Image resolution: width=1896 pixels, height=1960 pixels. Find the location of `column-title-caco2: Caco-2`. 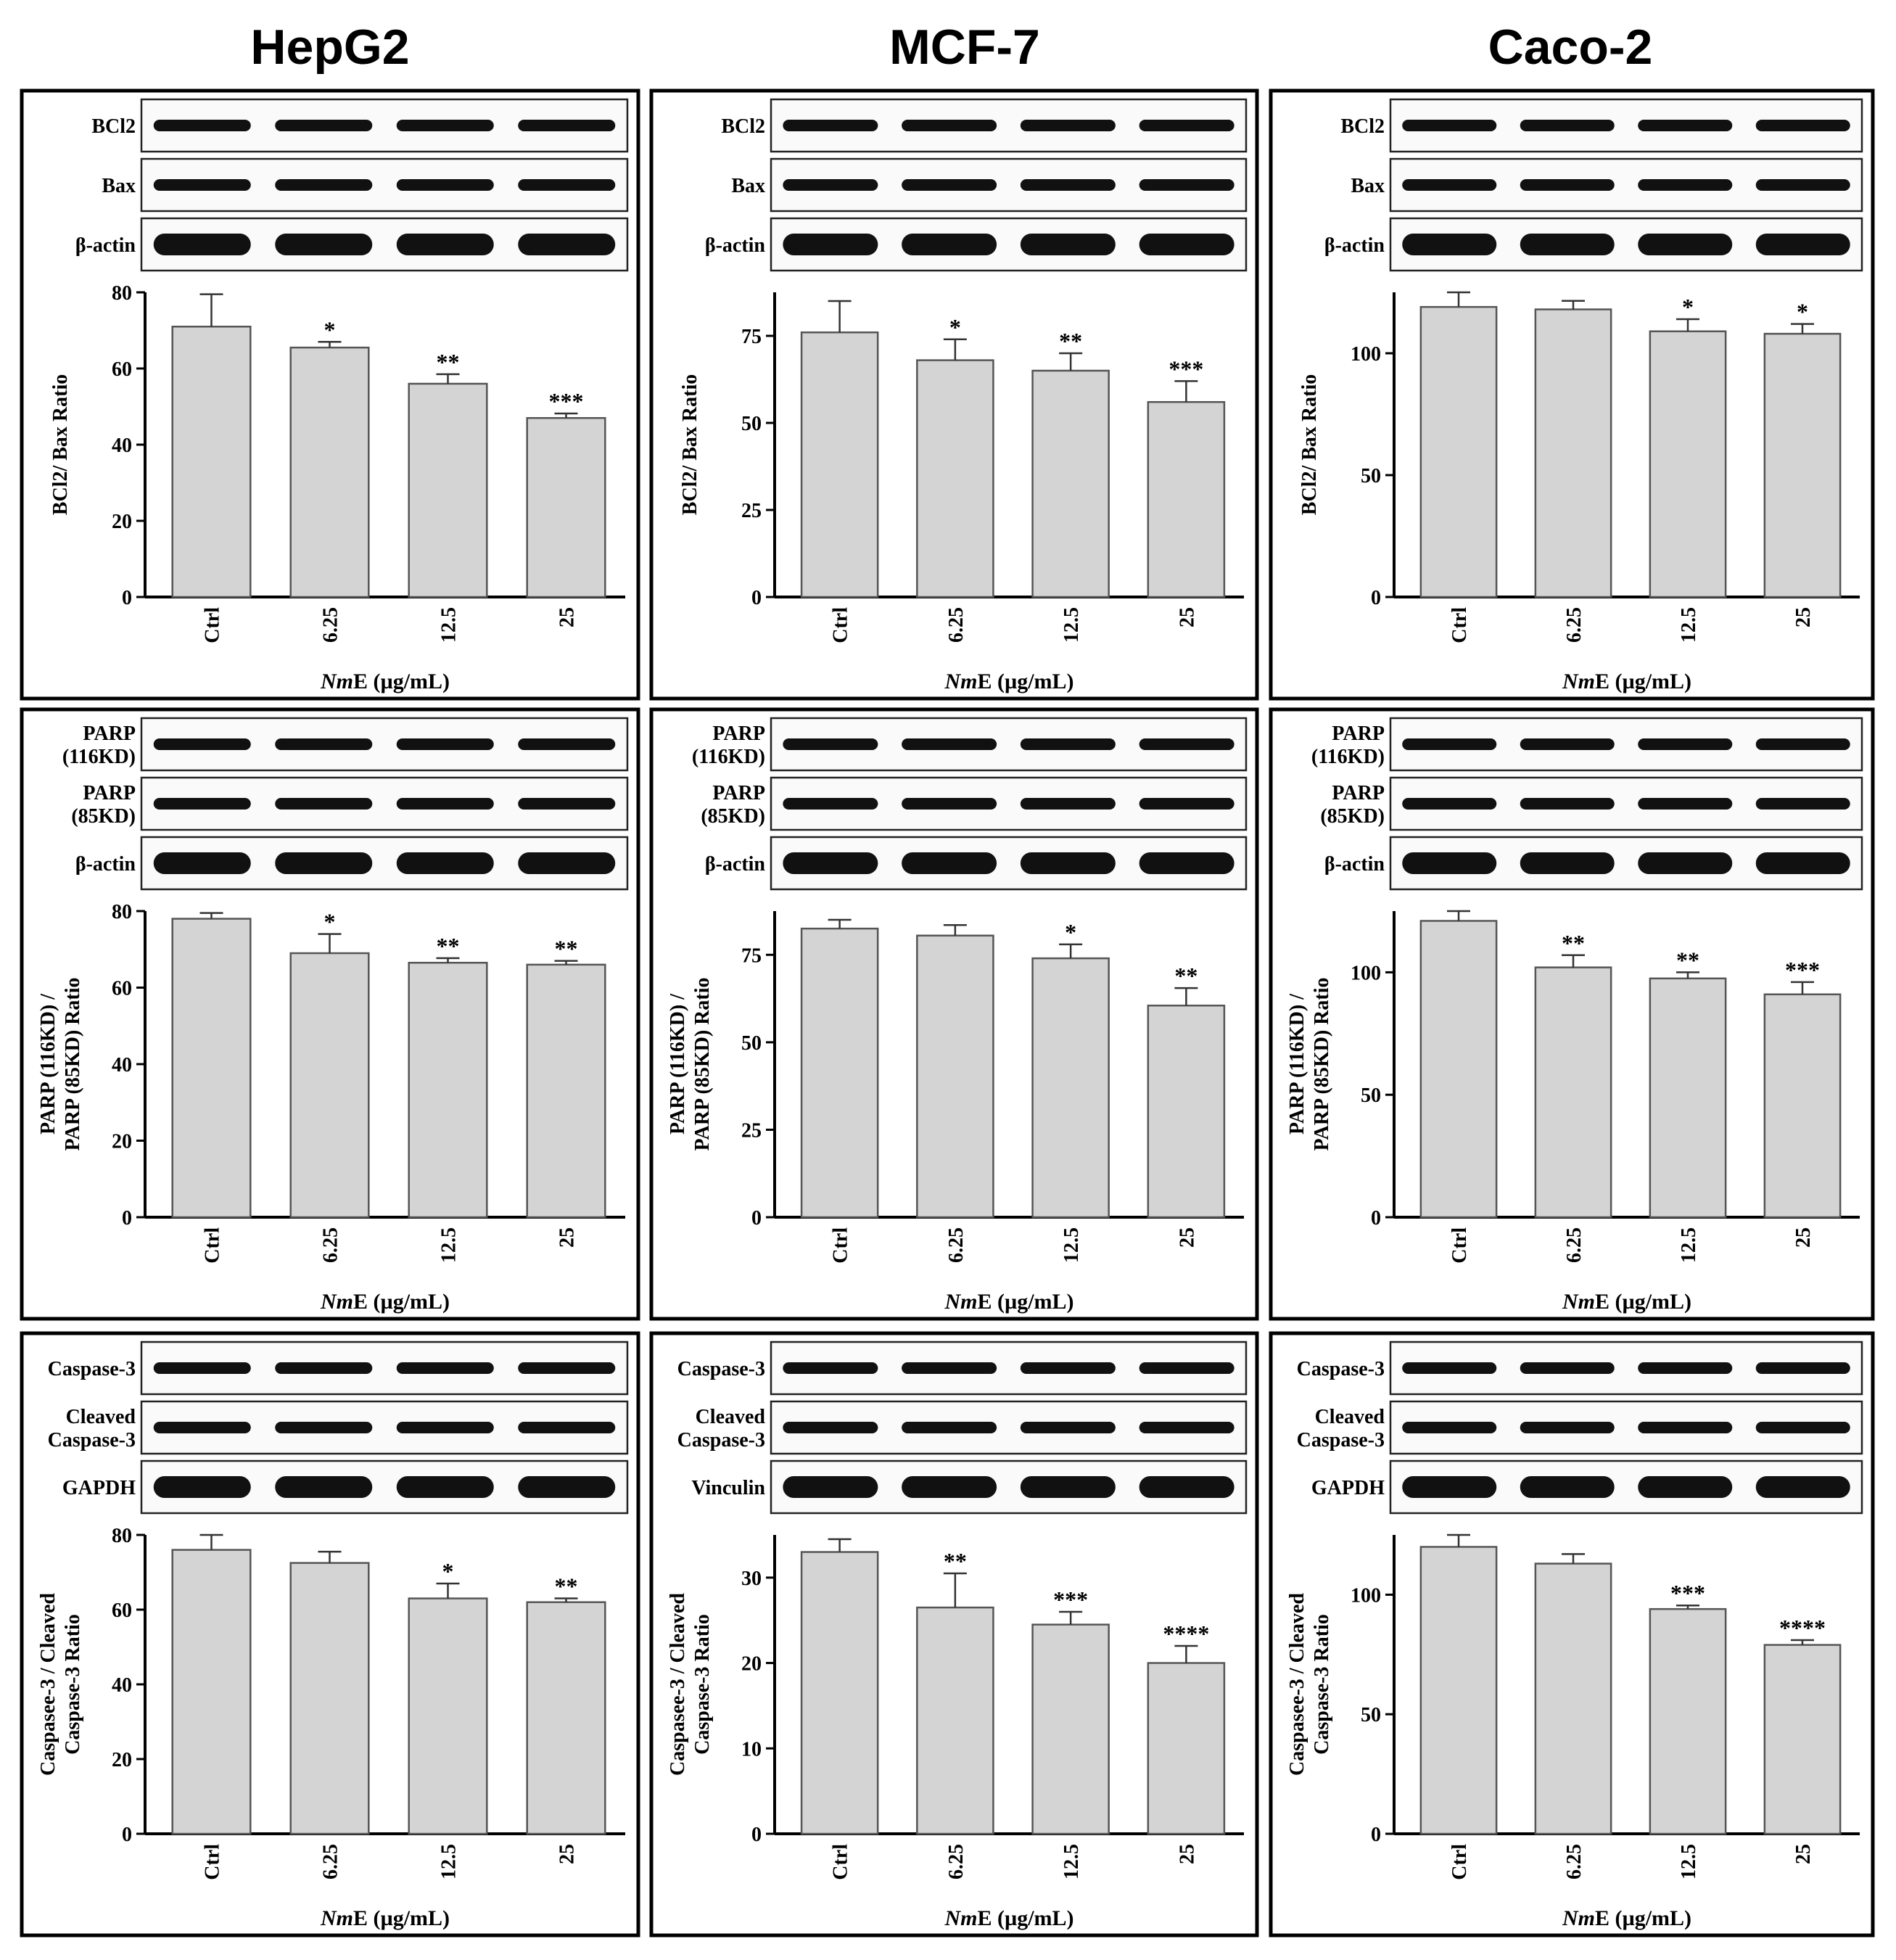

column-title-caco2: Caco-2 is located at coordinates (1571, 48).